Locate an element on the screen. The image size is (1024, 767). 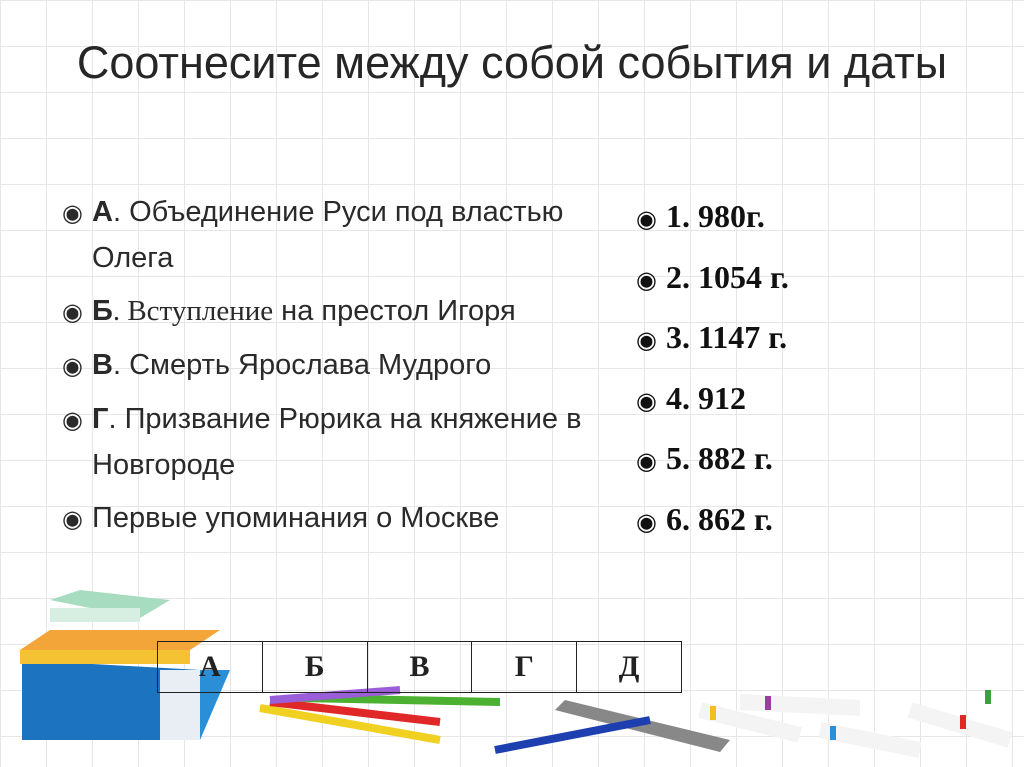
answer-cell-d: Д is located at coordinates (629, 667).